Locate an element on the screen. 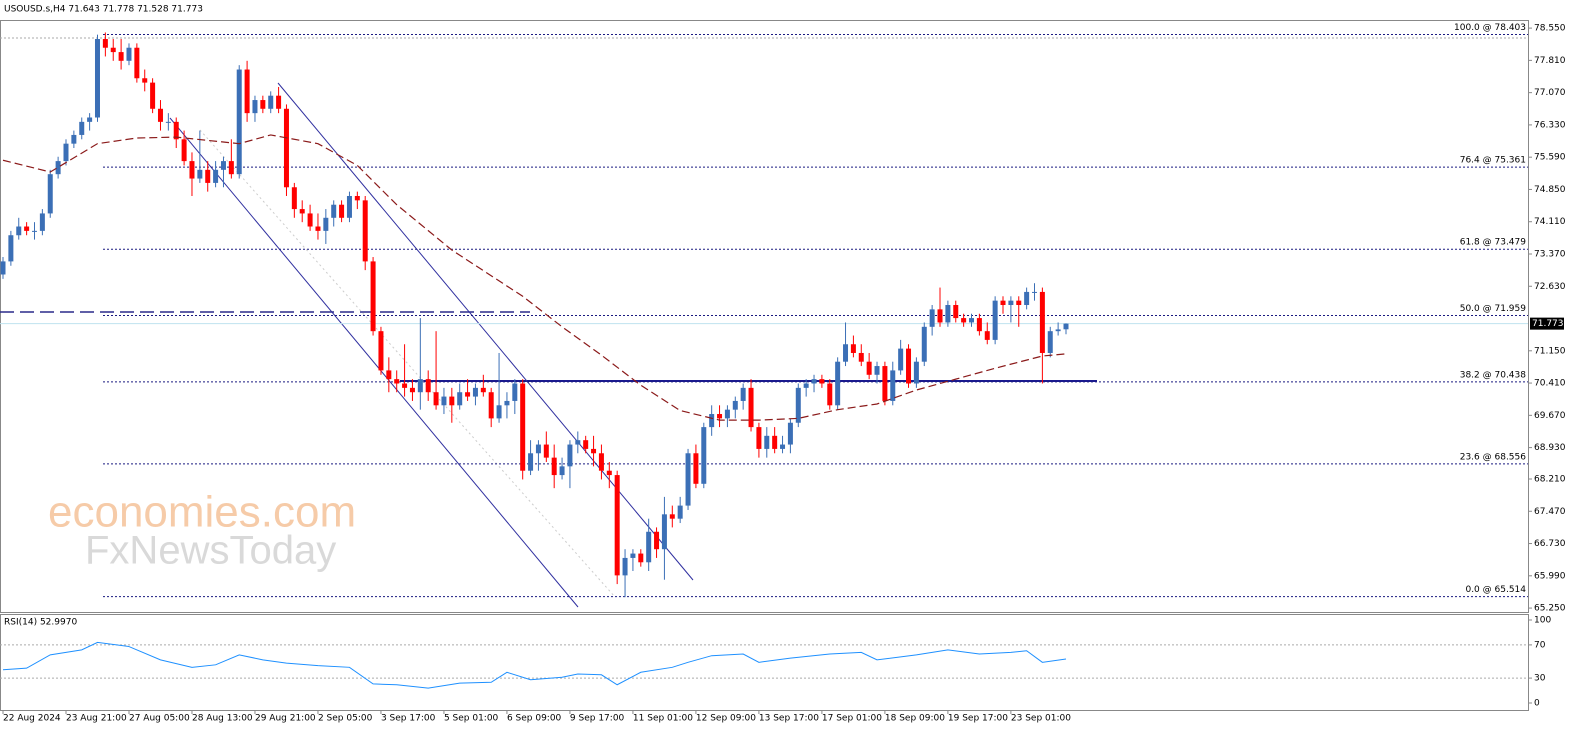  rsi-tick-label: 30 is located at coordinates (1540, 679).